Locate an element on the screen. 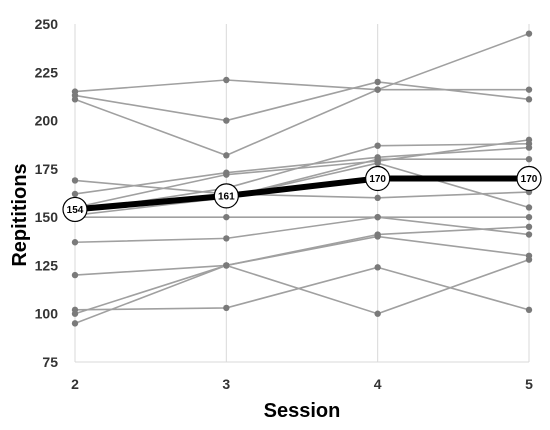 The width and height of the screenshot is (550, 430). mean-data-label: 161 is located at coordinates (226, 196).